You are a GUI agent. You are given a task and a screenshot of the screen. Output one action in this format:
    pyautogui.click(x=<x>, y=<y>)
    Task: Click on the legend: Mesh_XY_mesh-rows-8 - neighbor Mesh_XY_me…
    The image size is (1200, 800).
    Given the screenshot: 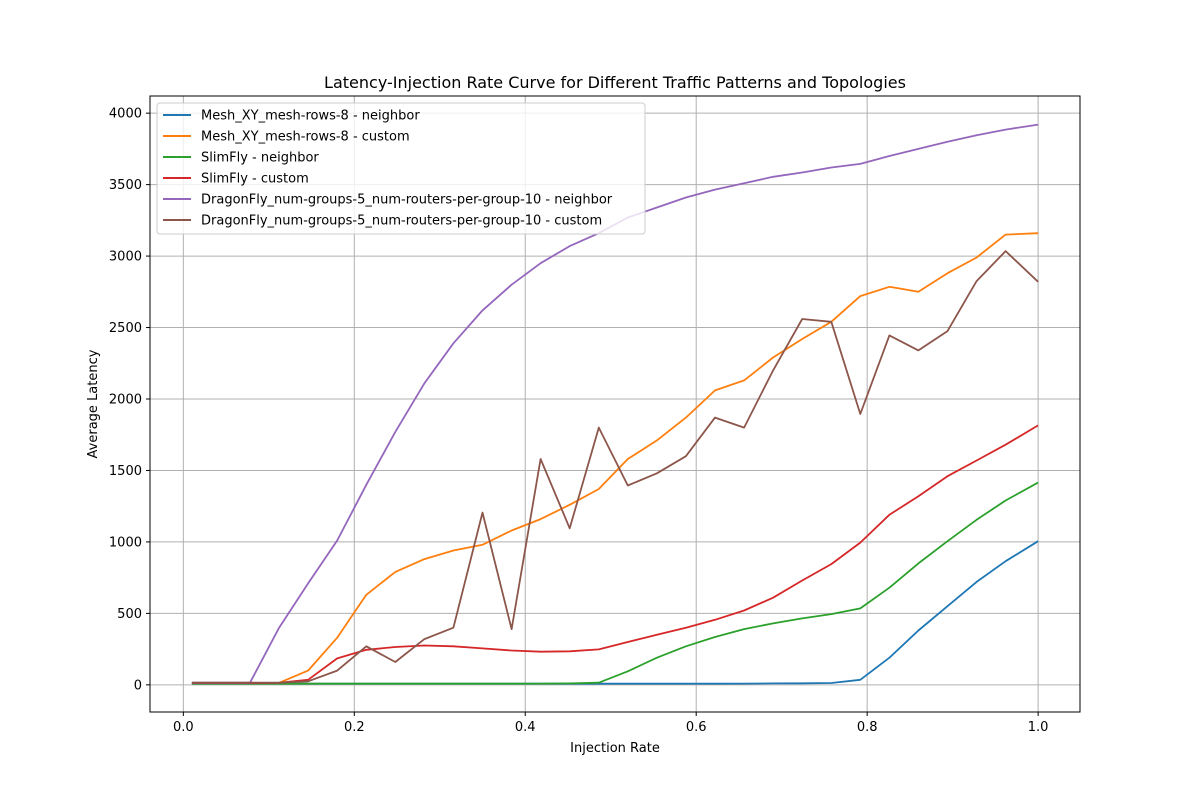 What is the action you would take?
    pyautogui.click(x=401, y=168)
    